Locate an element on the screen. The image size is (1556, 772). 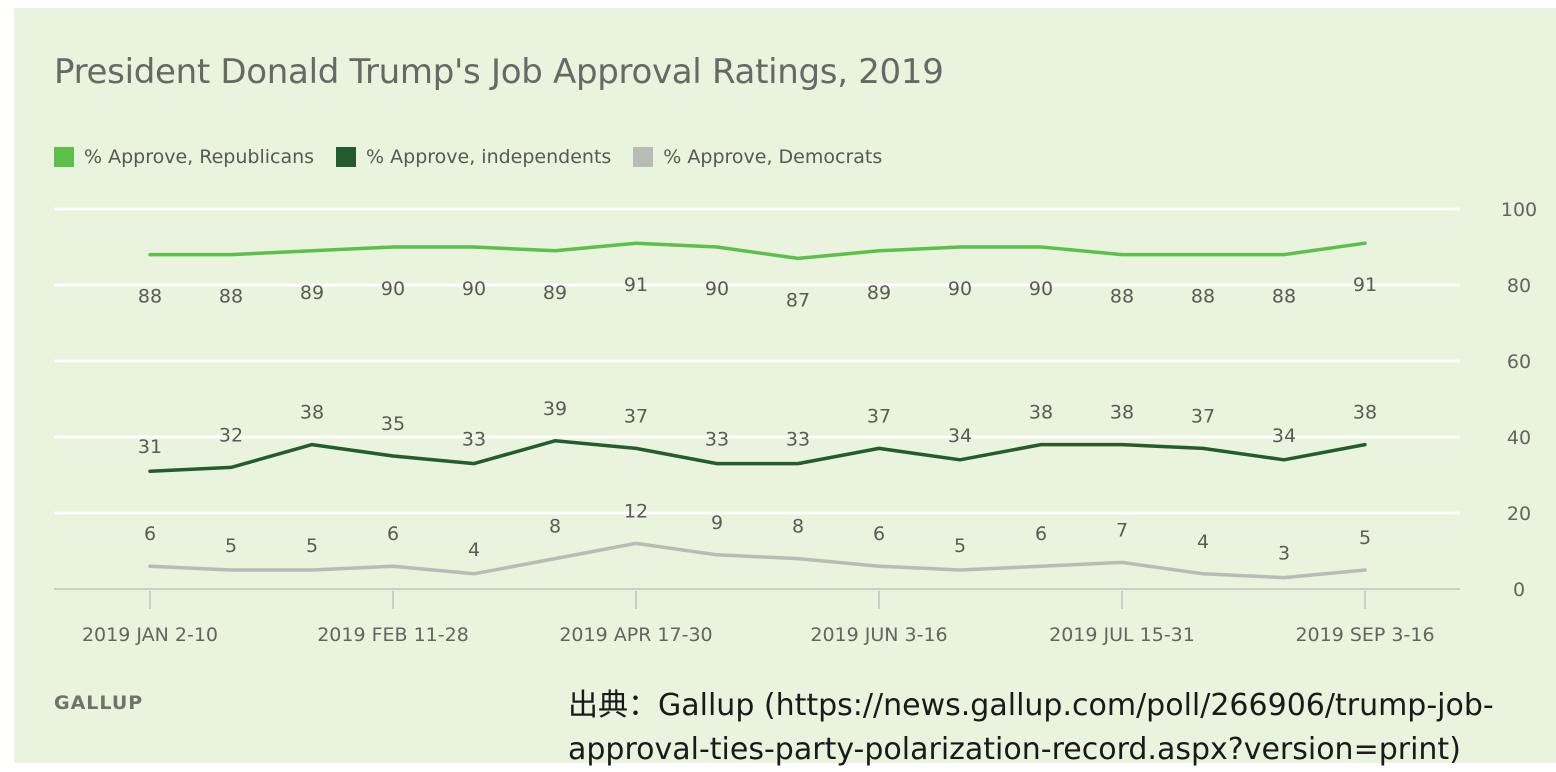
y-tick-label-80: 80 is located at coordinates (1519, 286).